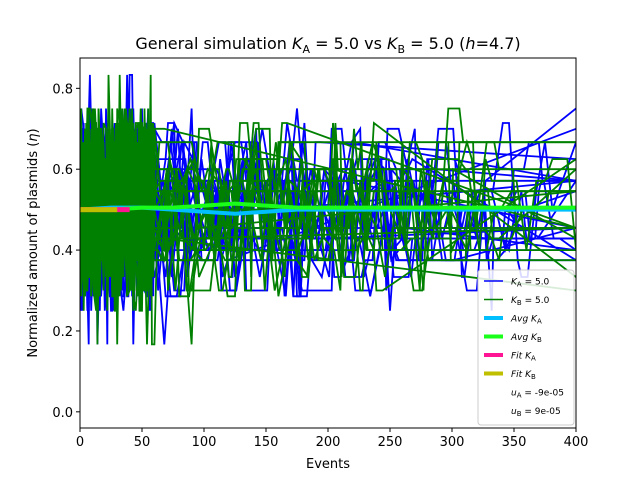 Image resolution: width=640 pixels, height=480 pixels. What do you see at coordinates (62, 89) in the screenshot?
I see `y-tick-label: 0.8` at bounding box center [62, 89].